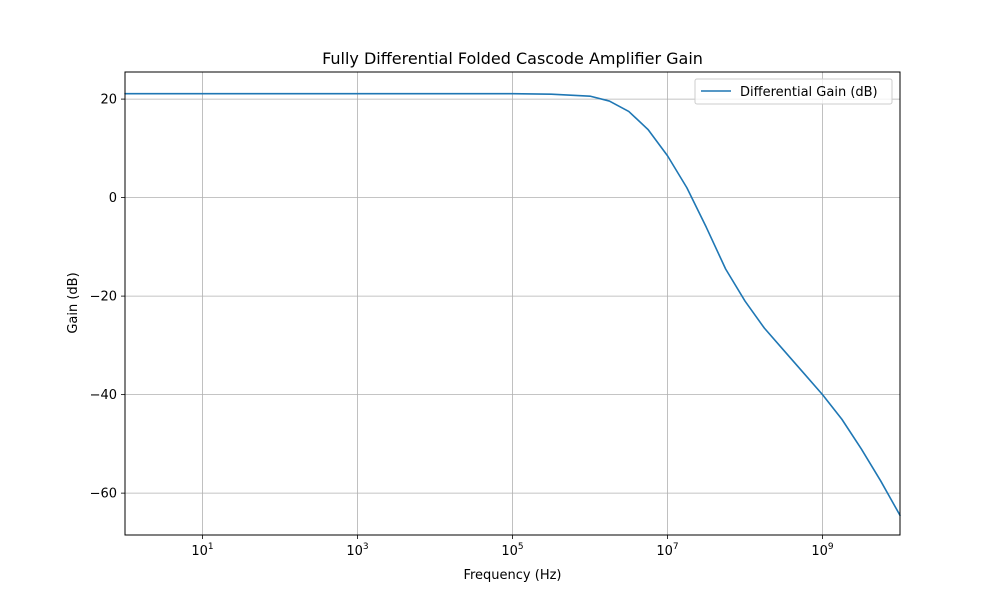  I want to click on x-tick-label: 10¹, so click(202, 550).